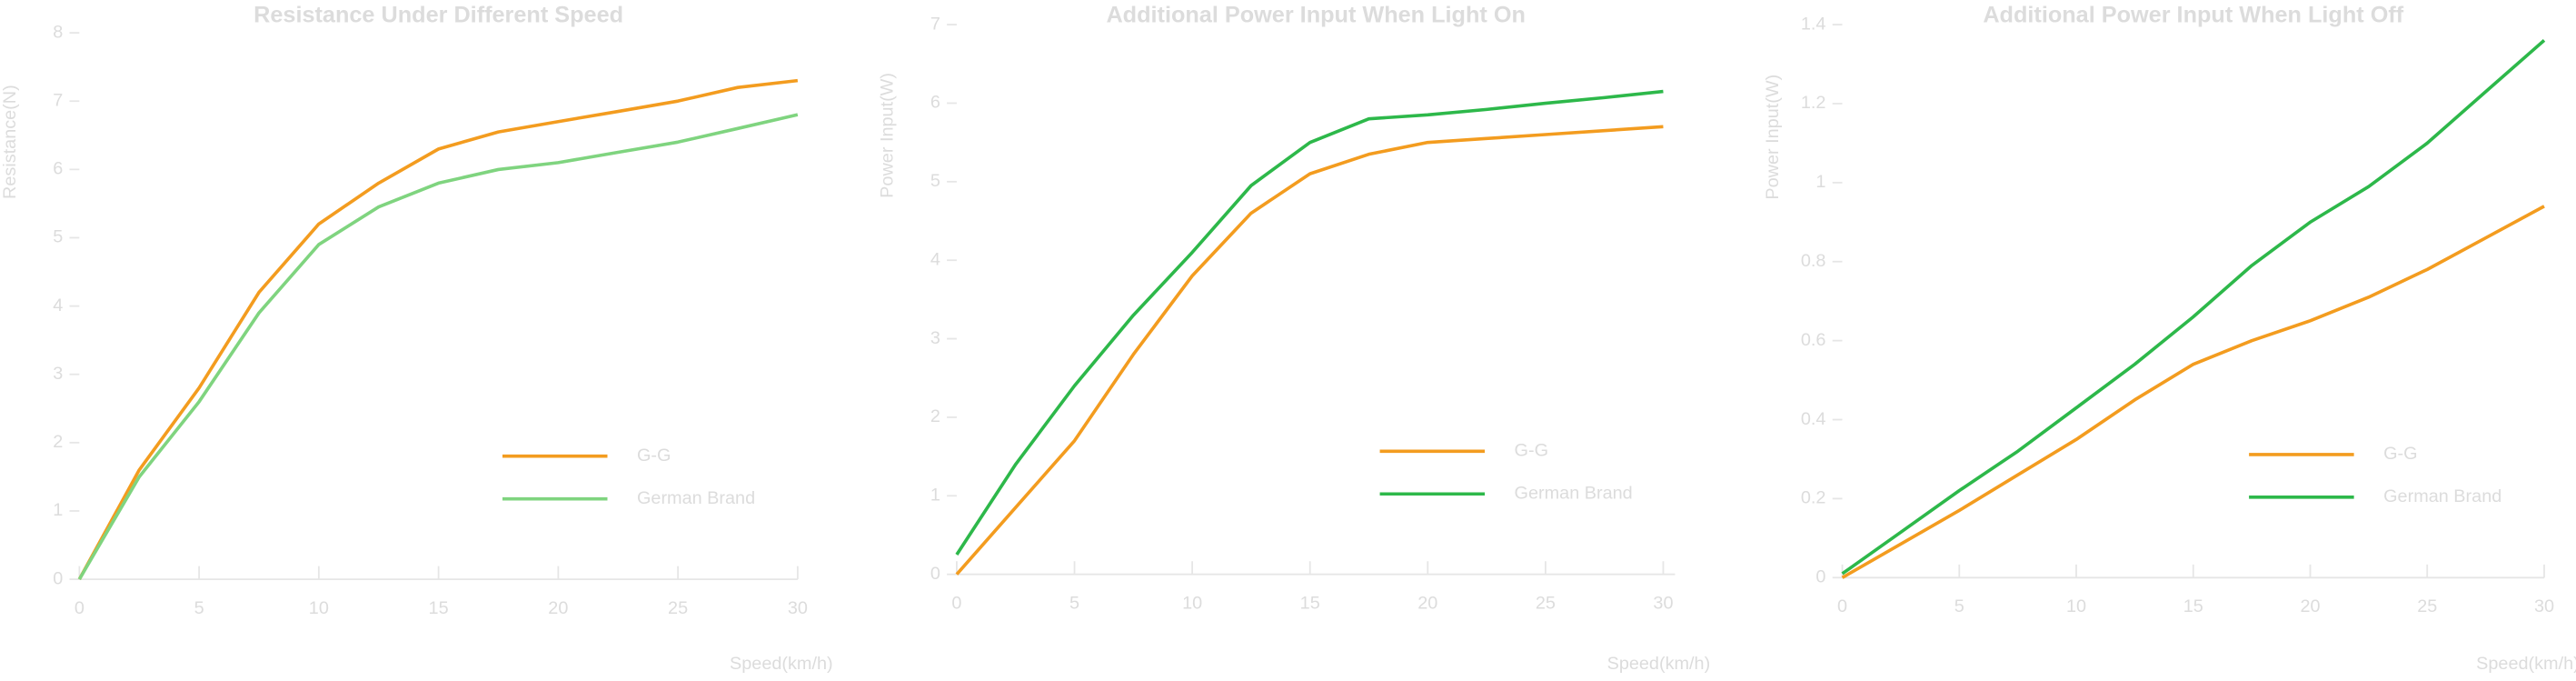  What do you see at coordinates (1315, 16) in the screenshot?
I see `chart-title: Additional Power Input When Light On` at bounding box center [1315, 16].